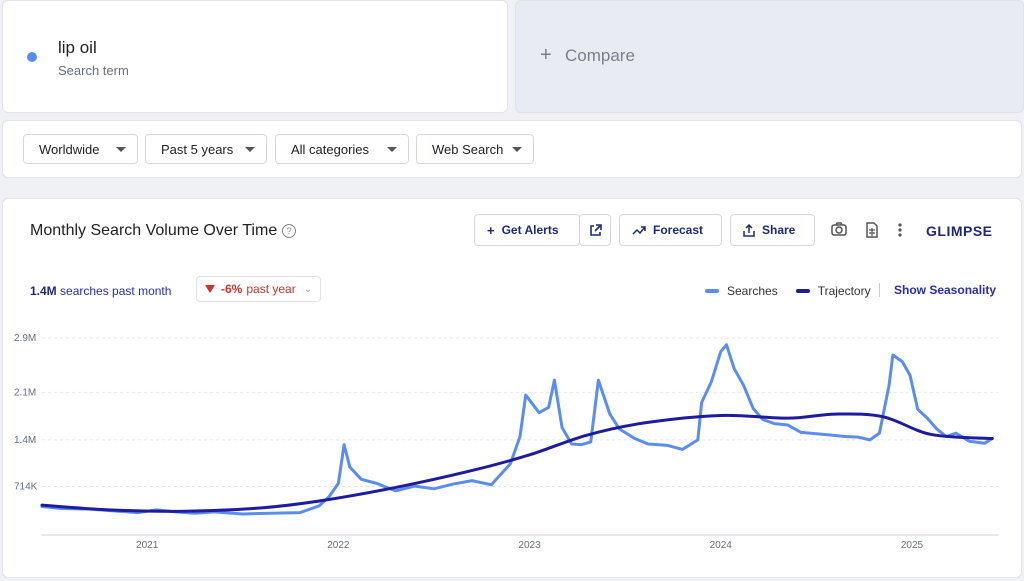  What do you see at coordinates (289, 231) in the screenshot?
I see `help-icon: ?` at bounding box center [289, 231].